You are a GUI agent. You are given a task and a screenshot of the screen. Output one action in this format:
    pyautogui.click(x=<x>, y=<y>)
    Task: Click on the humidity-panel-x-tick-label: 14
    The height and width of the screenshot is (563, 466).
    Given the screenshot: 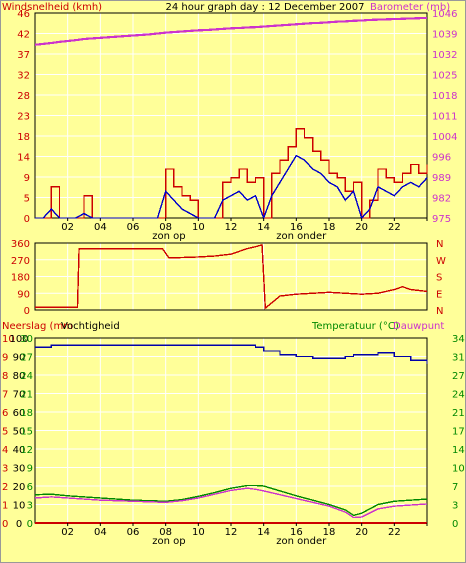 What is the action you would take?
    pyautogui.click(x=263, y=532)
    